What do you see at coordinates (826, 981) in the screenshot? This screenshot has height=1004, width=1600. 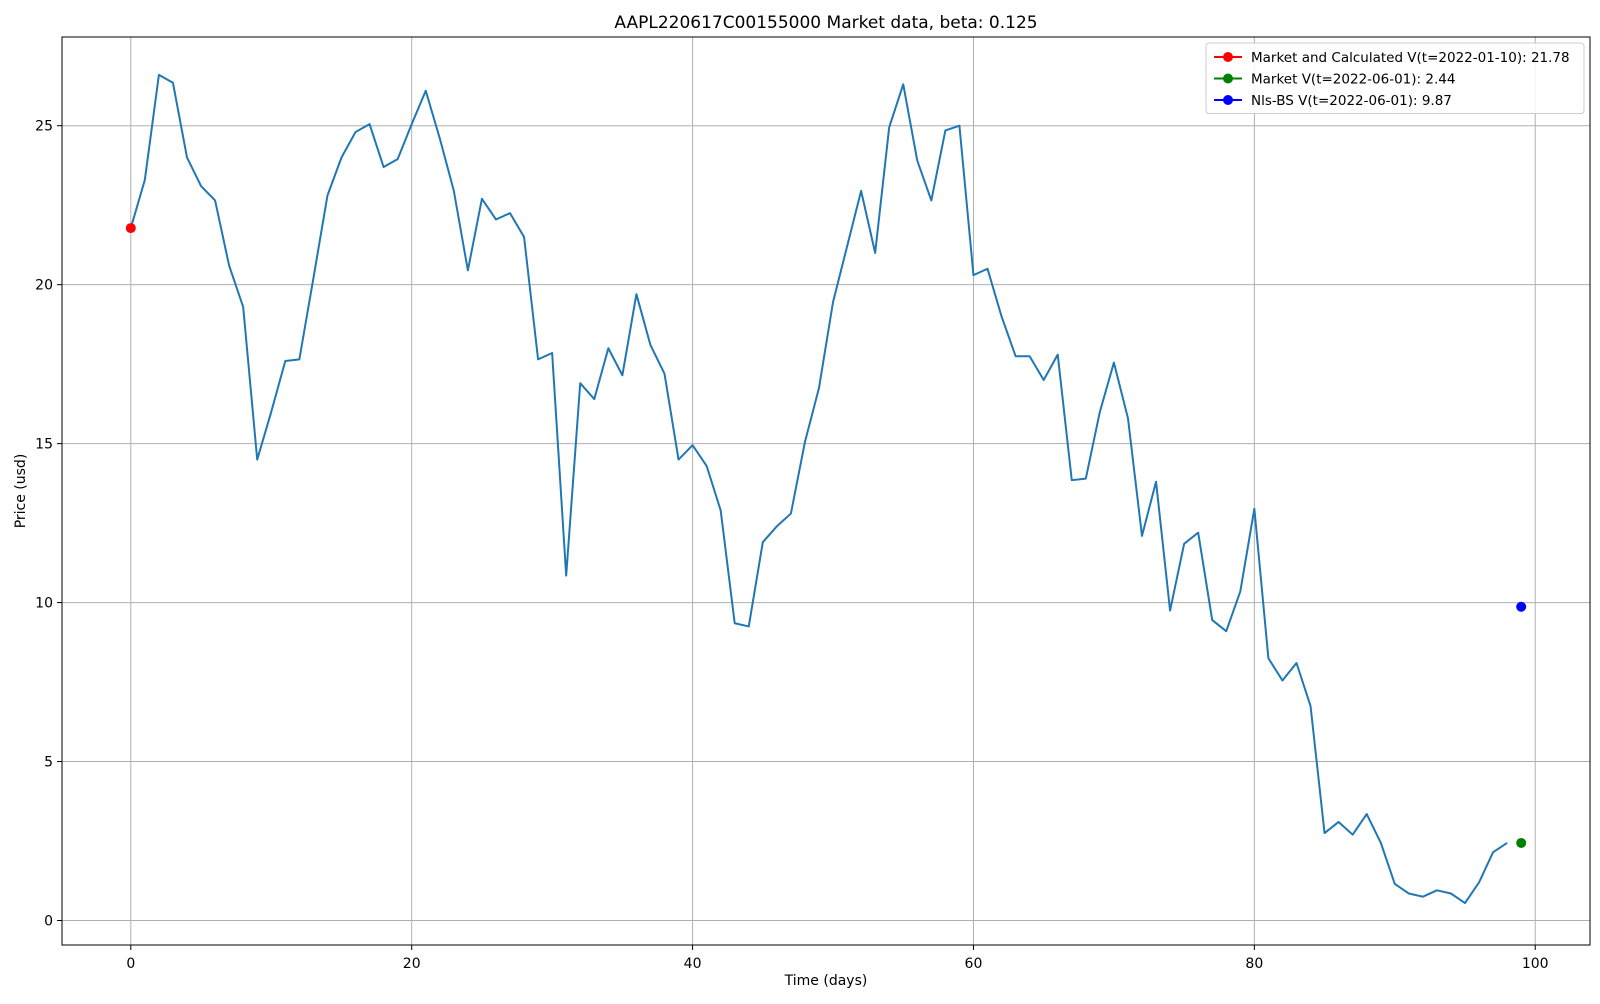 I see `x-axis-label: Time (days)` at bounding box center [826, 981].